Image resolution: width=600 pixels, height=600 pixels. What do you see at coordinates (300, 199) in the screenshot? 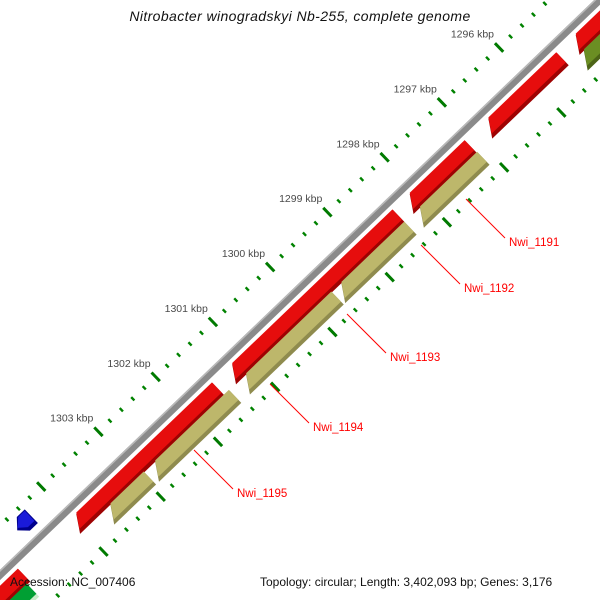
I see `kbp-tick-label: 1299 kbp` at bounding box center [300, 199].